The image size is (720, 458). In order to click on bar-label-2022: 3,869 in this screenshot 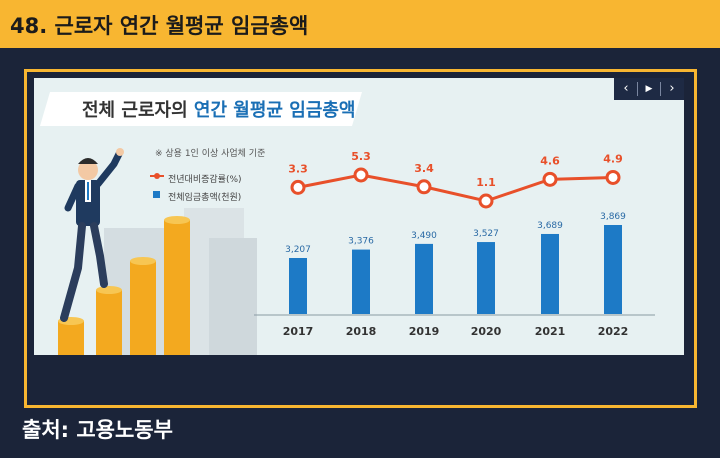, I will do `click(613, 217)`.